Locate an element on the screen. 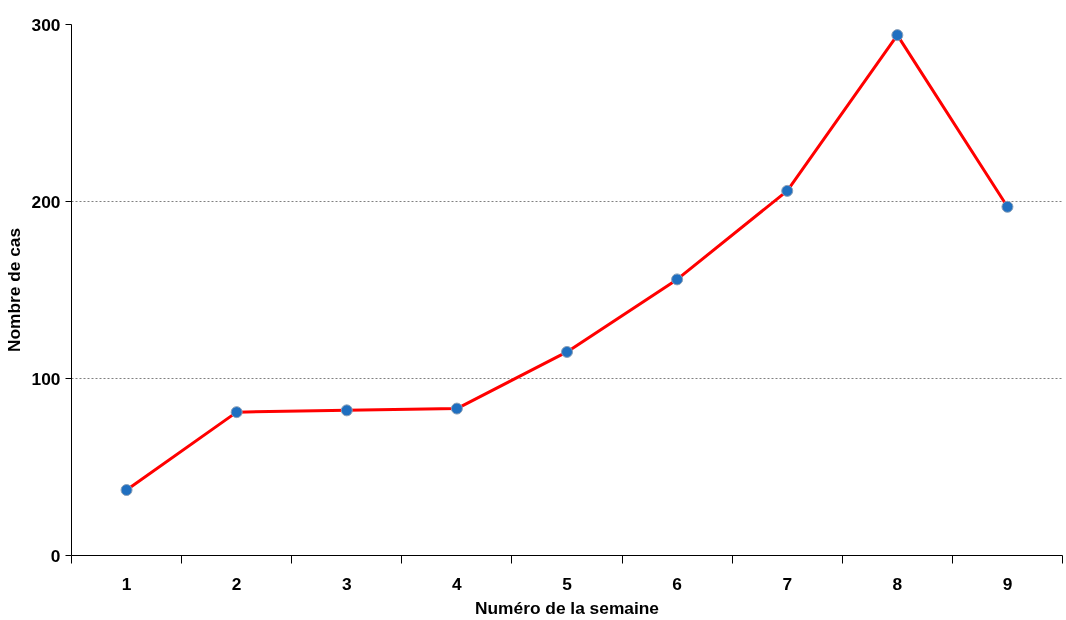  x-tick-label: 3 is located at coordinates (346, 583).